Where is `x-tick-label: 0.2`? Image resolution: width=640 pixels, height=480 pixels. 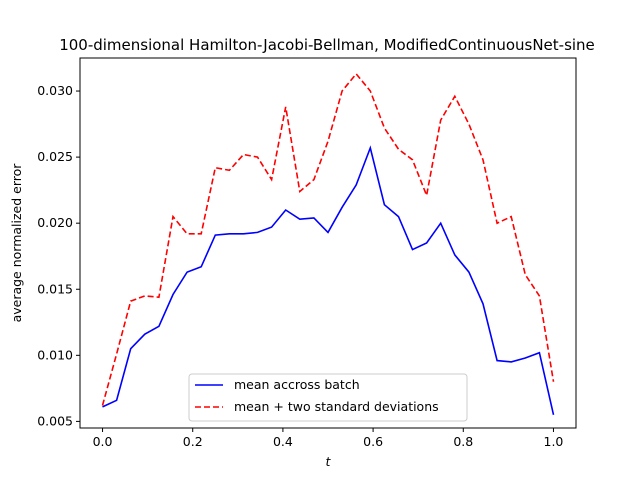
x-tick-label: 0.2 is located at coordinates (193, 441).